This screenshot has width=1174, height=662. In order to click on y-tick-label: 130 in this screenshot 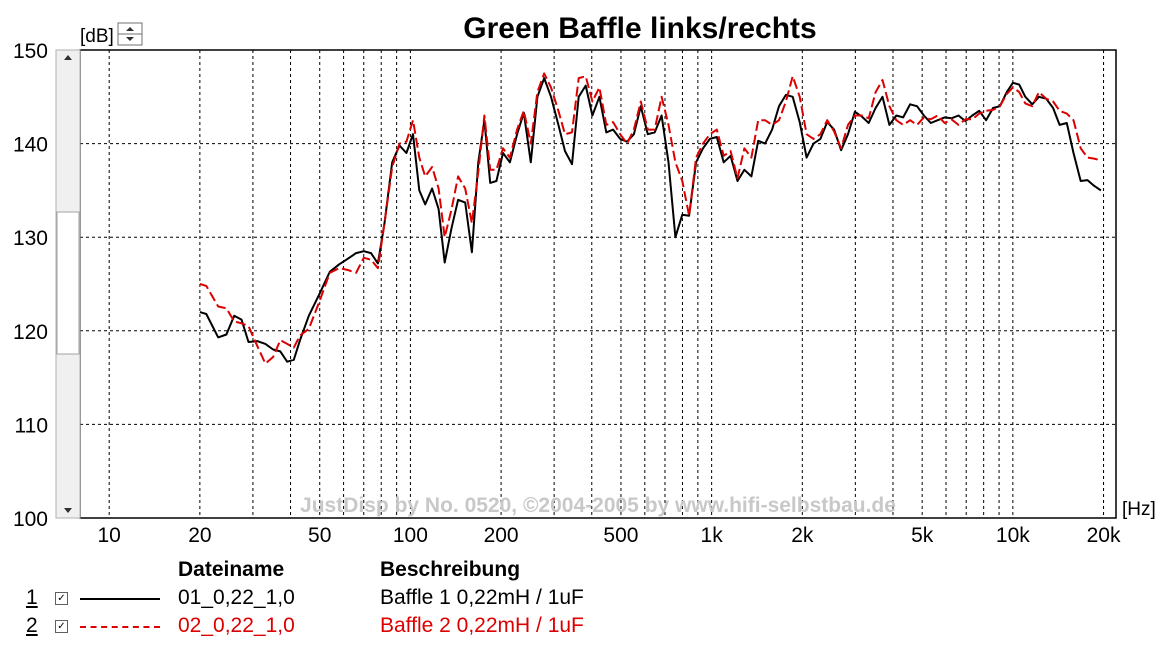, I will do `click(30, 238)`.